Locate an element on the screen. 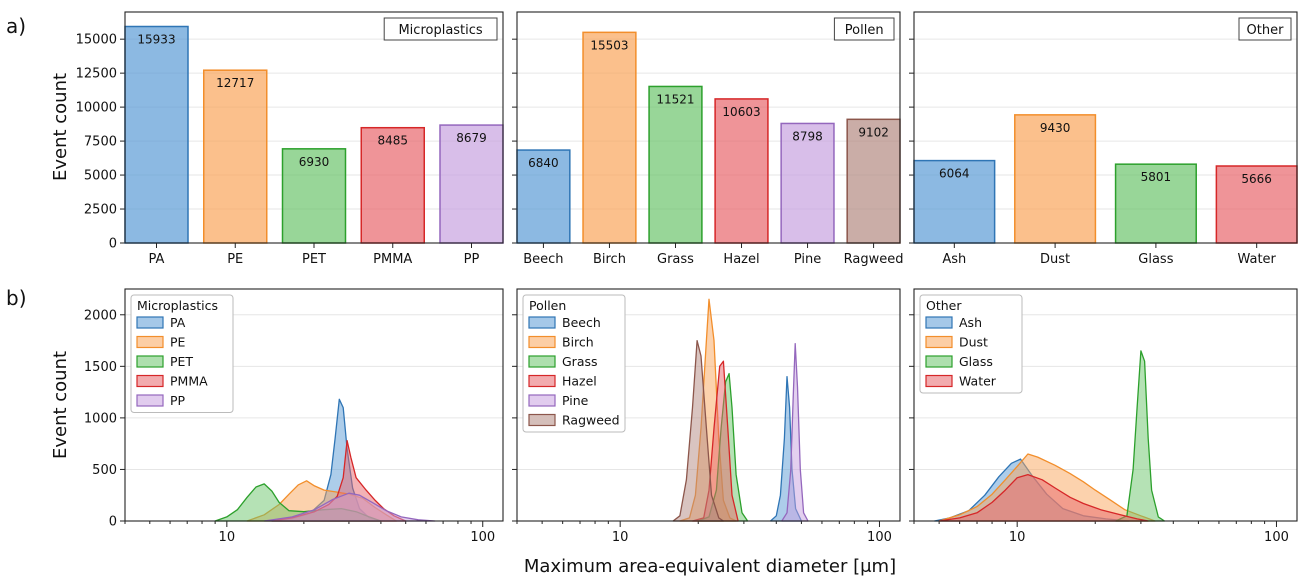  bar-value-pet: 6930 is located at coordinates (314, 162).